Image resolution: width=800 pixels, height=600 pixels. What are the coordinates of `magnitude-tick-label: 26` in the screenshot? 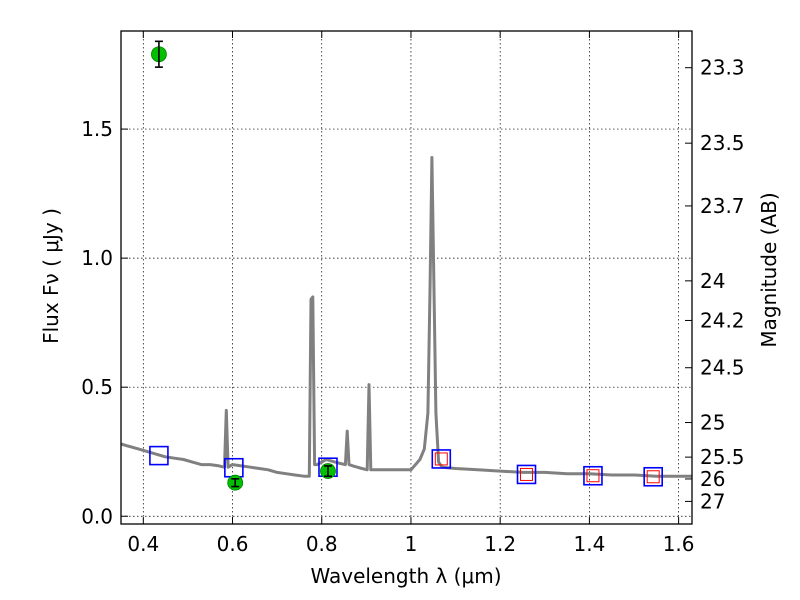 It's located at (712, 479).